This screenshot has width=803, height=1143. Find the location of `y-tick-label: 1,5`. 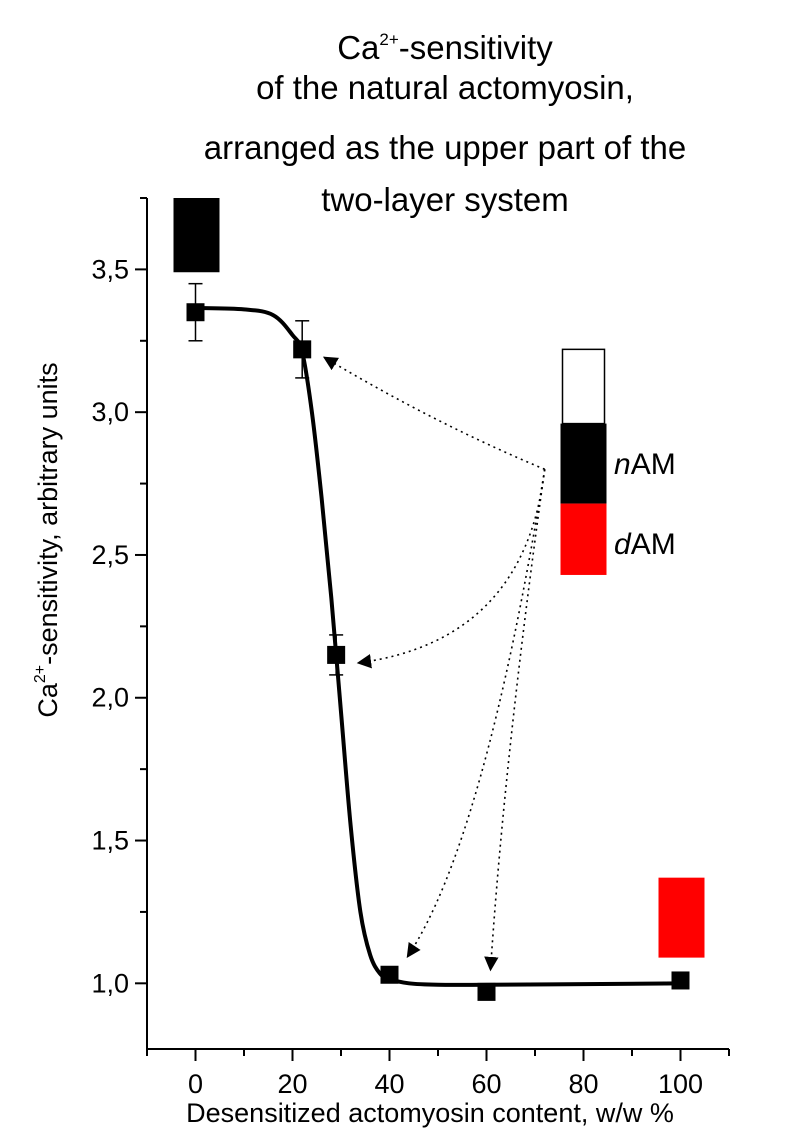

y-tick-label: 1,5 is located at coordinates (110, 841).